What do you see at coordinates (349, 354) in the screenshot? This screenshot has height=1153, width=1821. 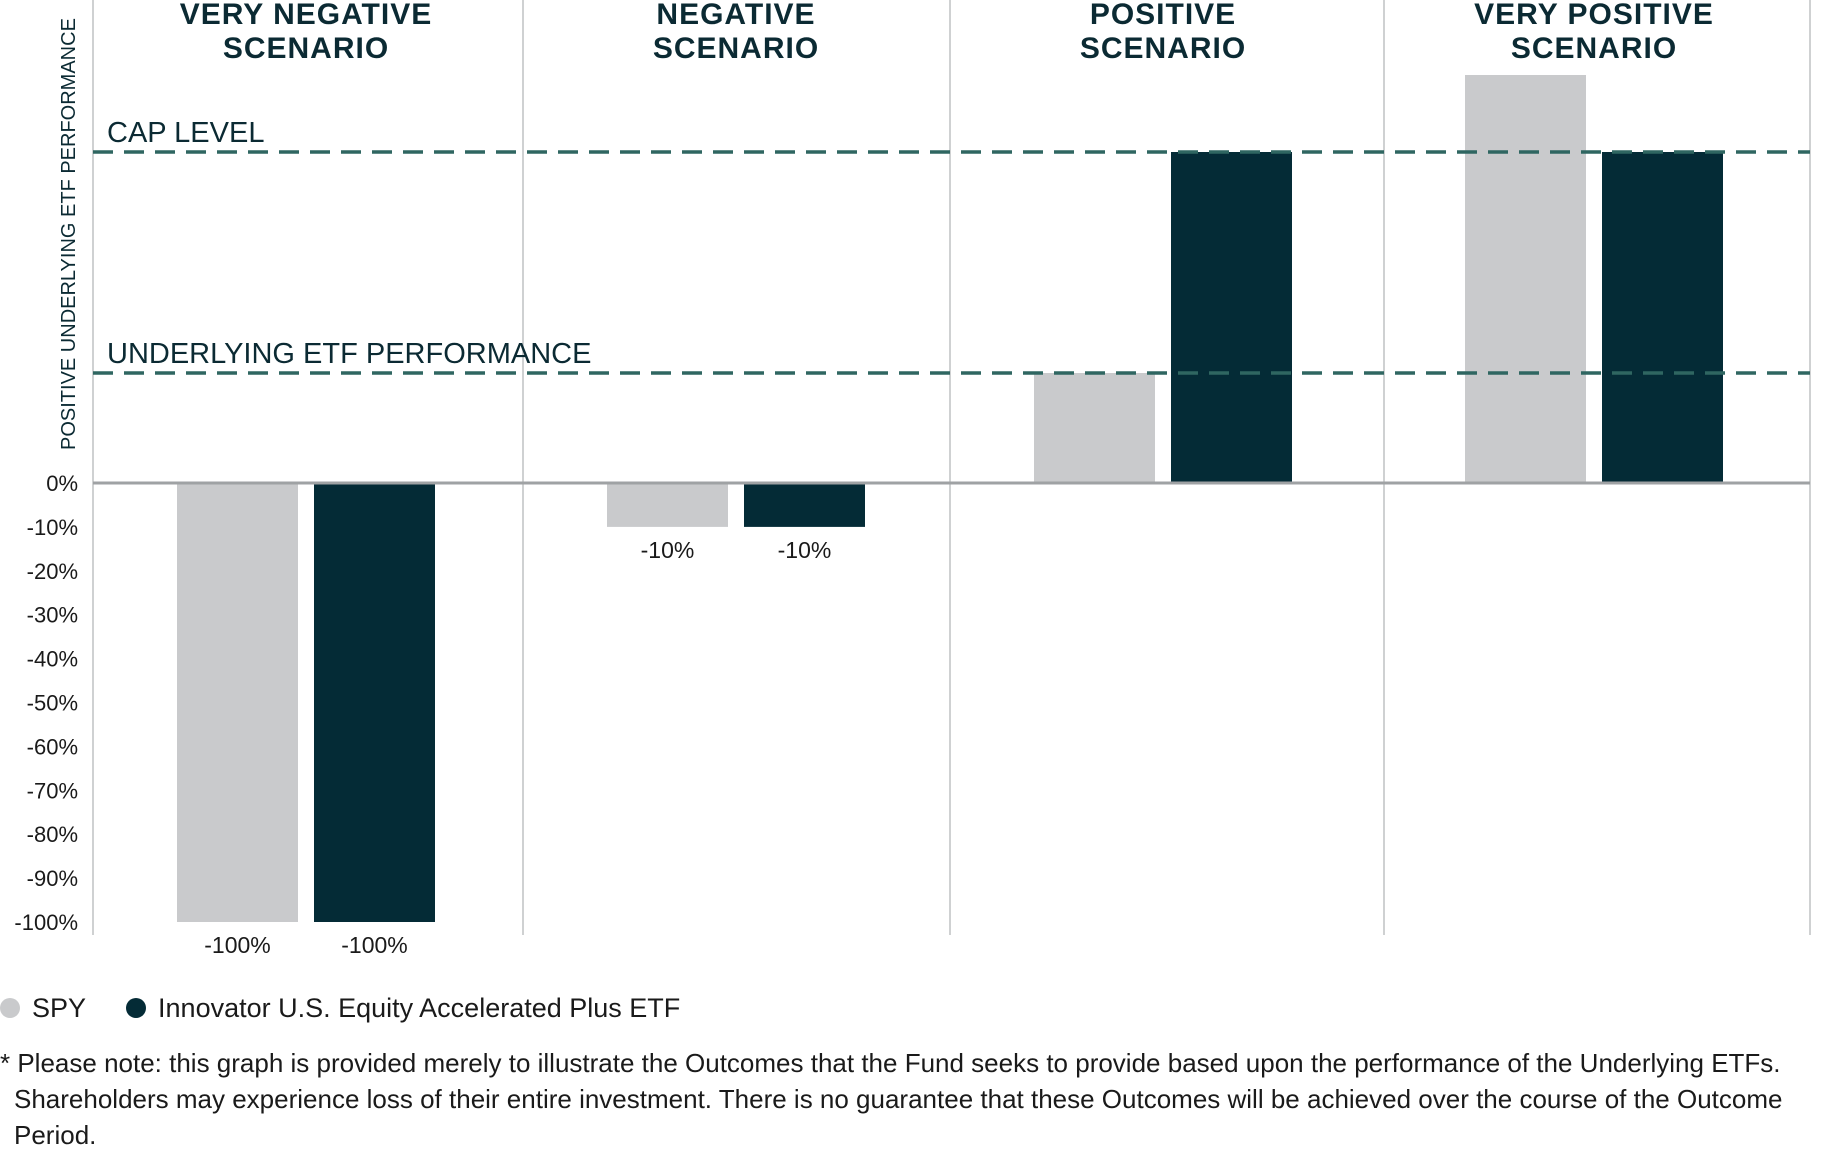 I see `reference-label-underlying-performance: UNDERLYING ETF PERFORMANCE` at bounding box center [349, 354].